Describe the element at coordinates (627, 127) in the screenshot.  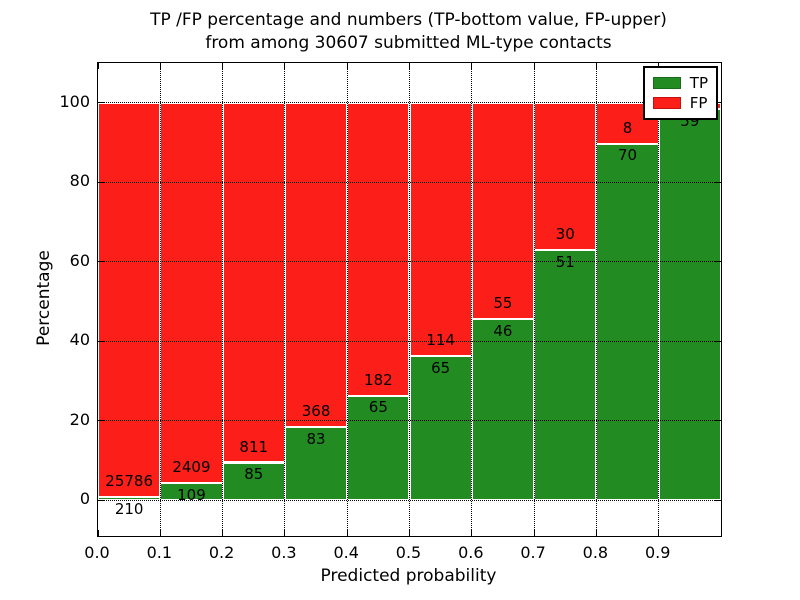
I see `fp-count-label: 8` at that location.